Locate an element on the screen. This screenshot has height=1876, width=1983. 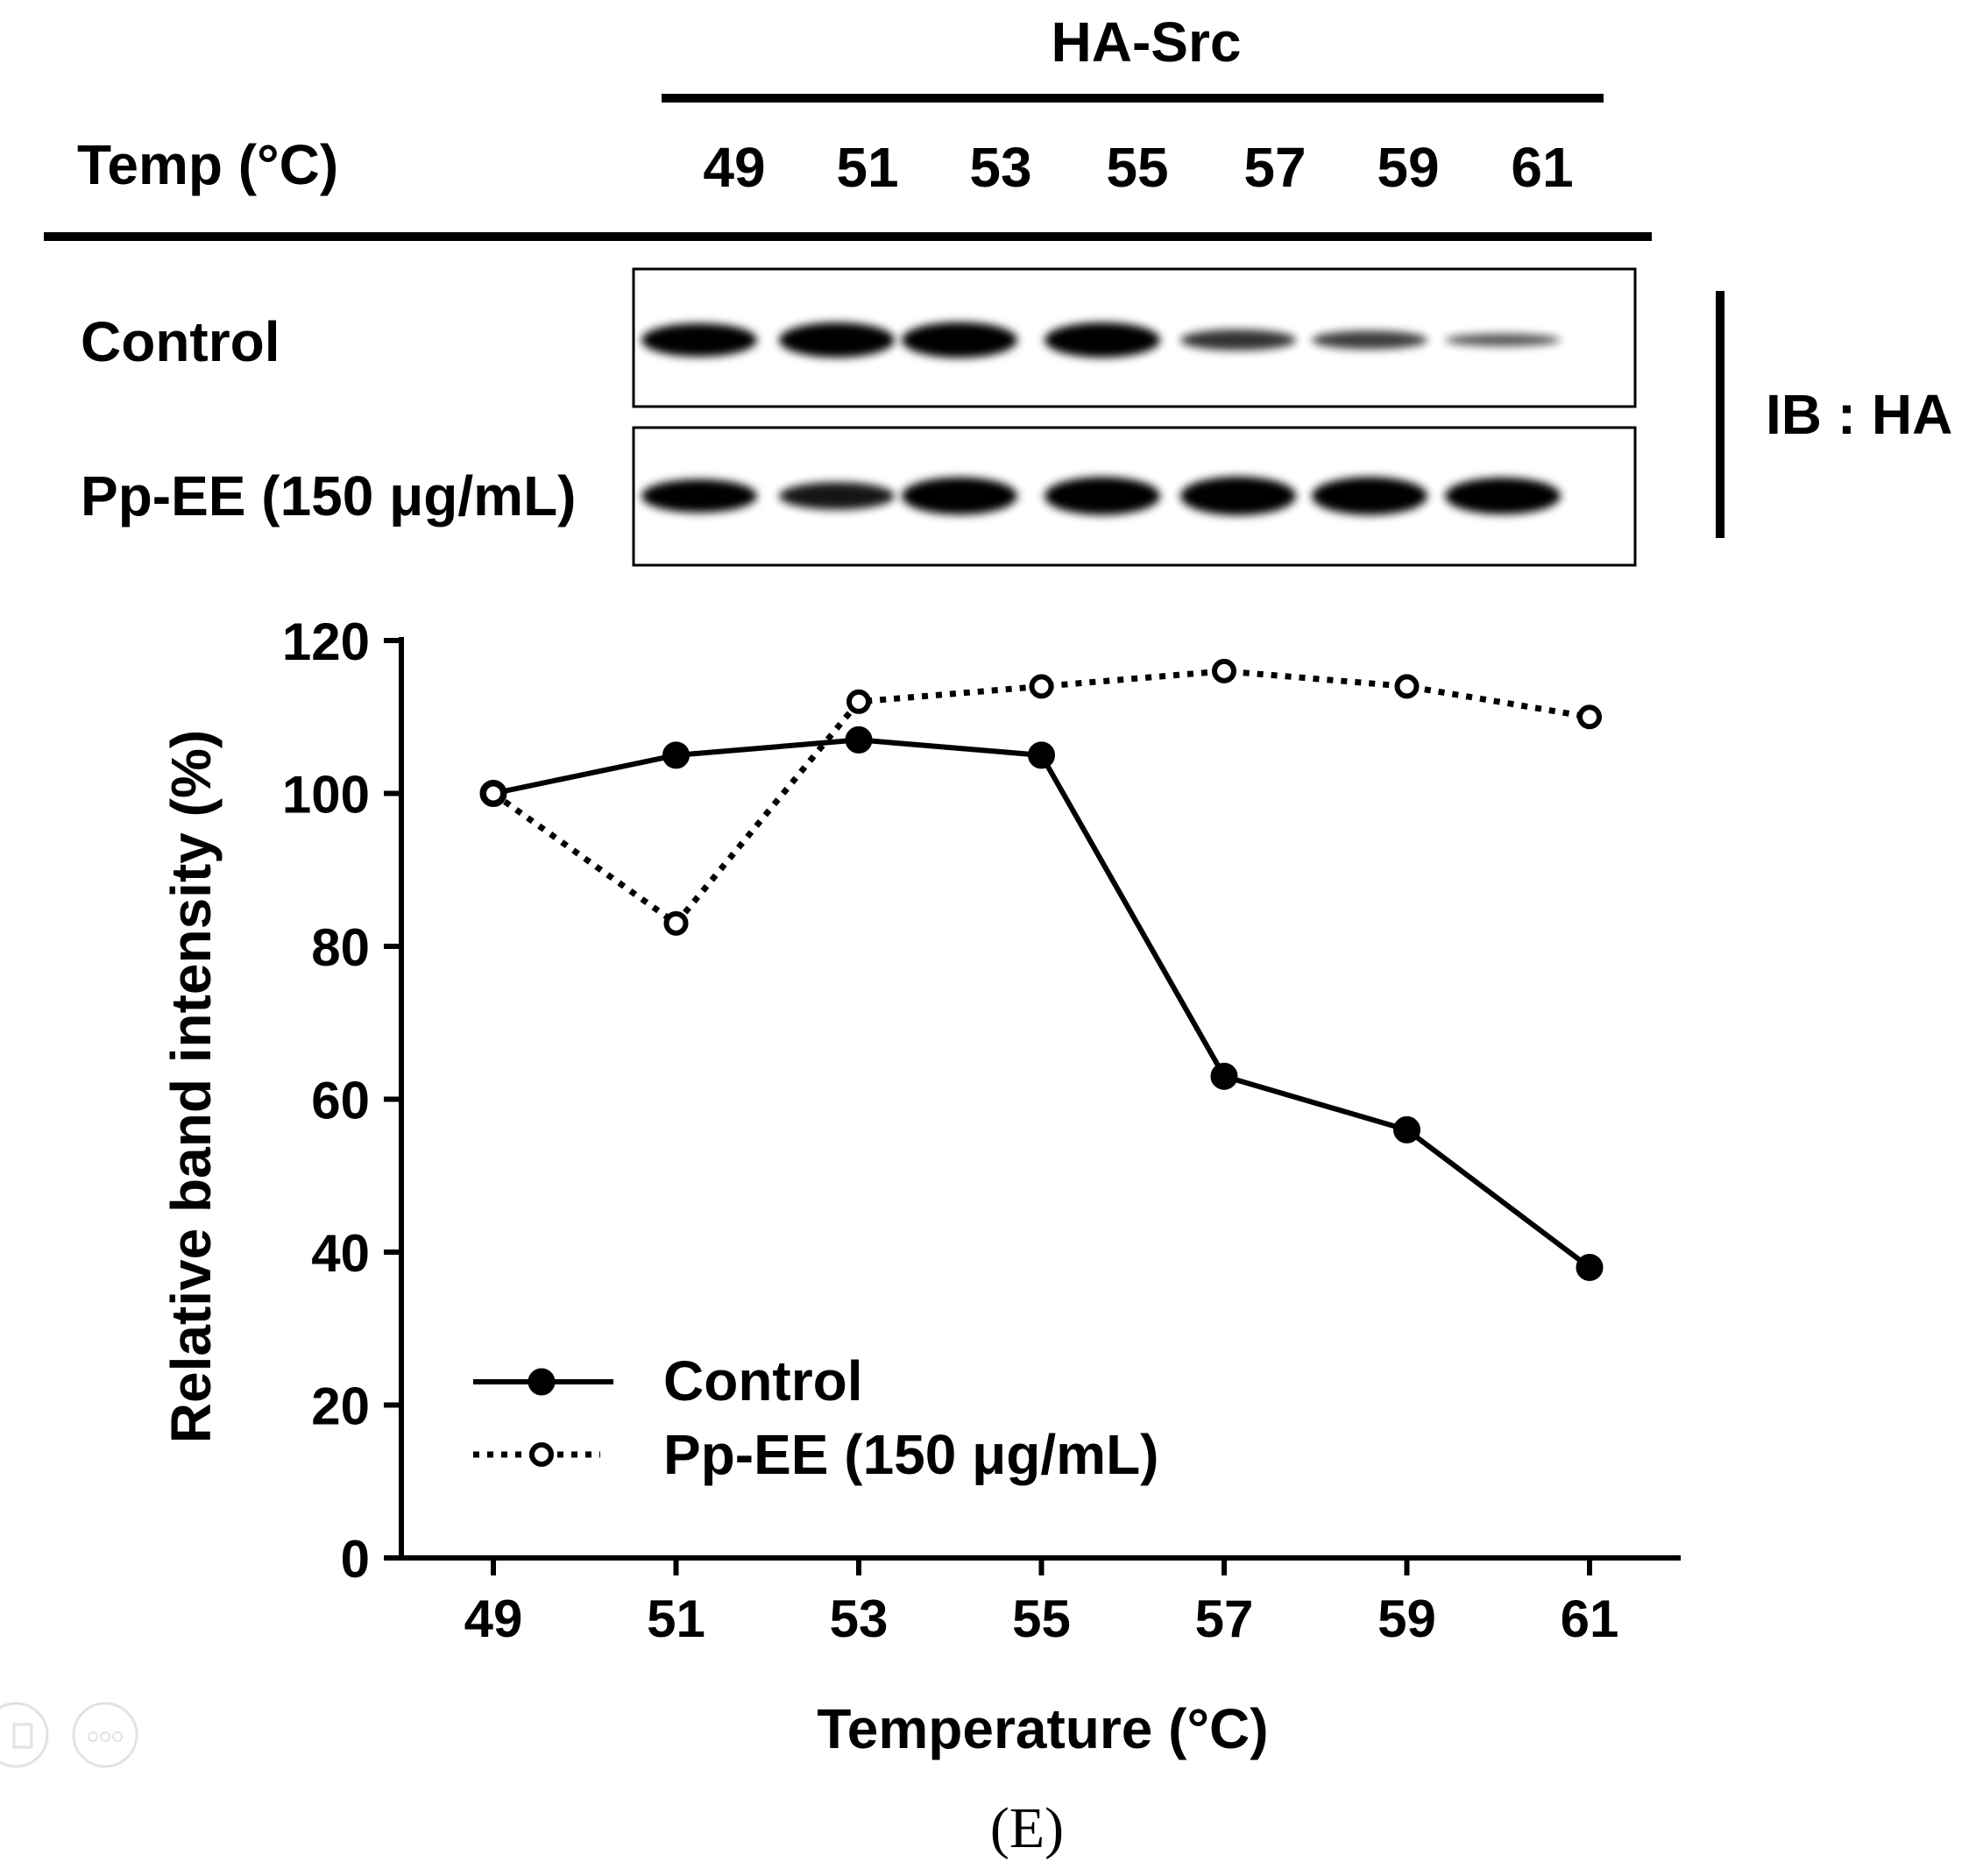
temp-label: 59 is located at coordinates (1408, 167).